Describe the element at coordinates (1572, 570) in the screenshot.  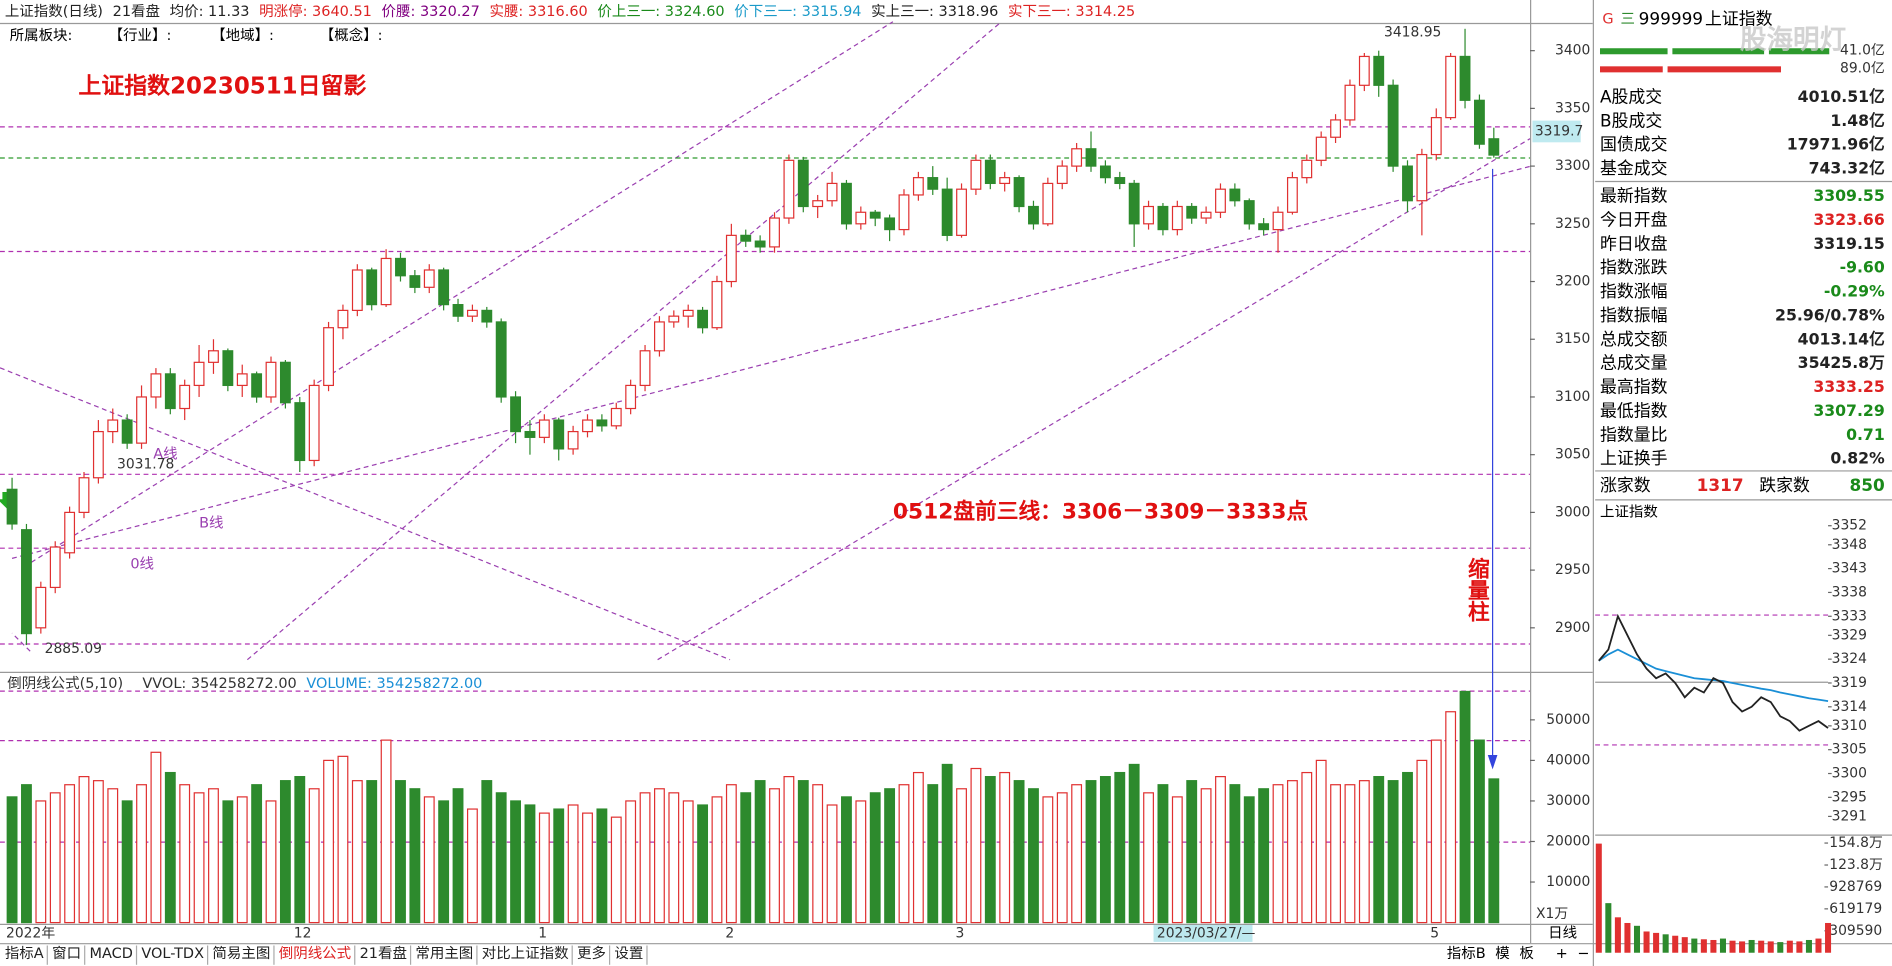
I see `y-tick-label: 2950` at that location.